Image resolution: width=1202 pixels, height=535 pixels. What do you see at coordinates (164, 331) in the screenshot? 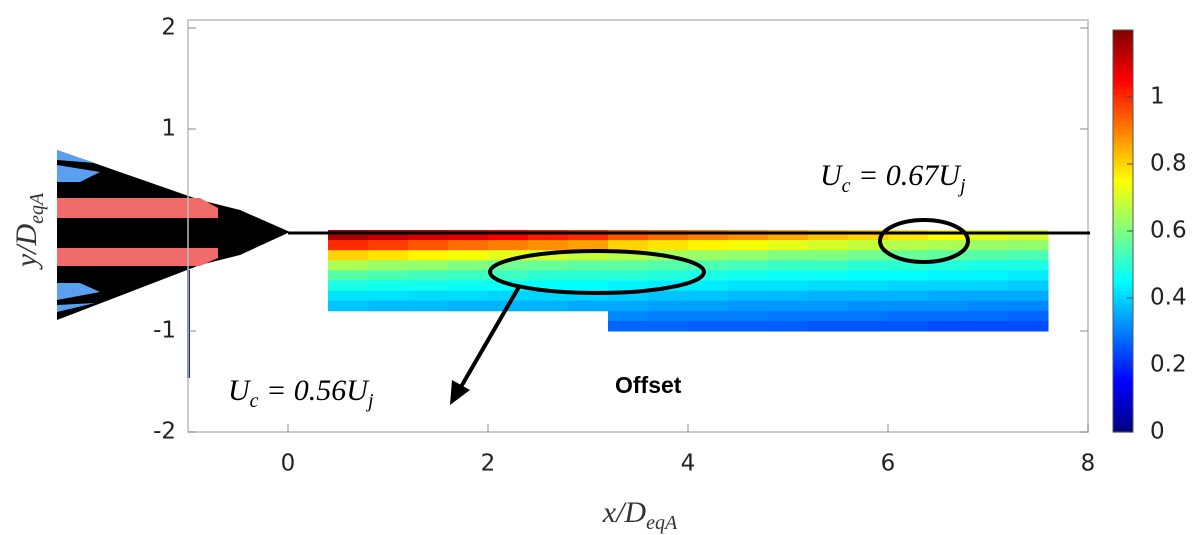
I see `y-tick-label: -1` at bounding box center [164, 331].